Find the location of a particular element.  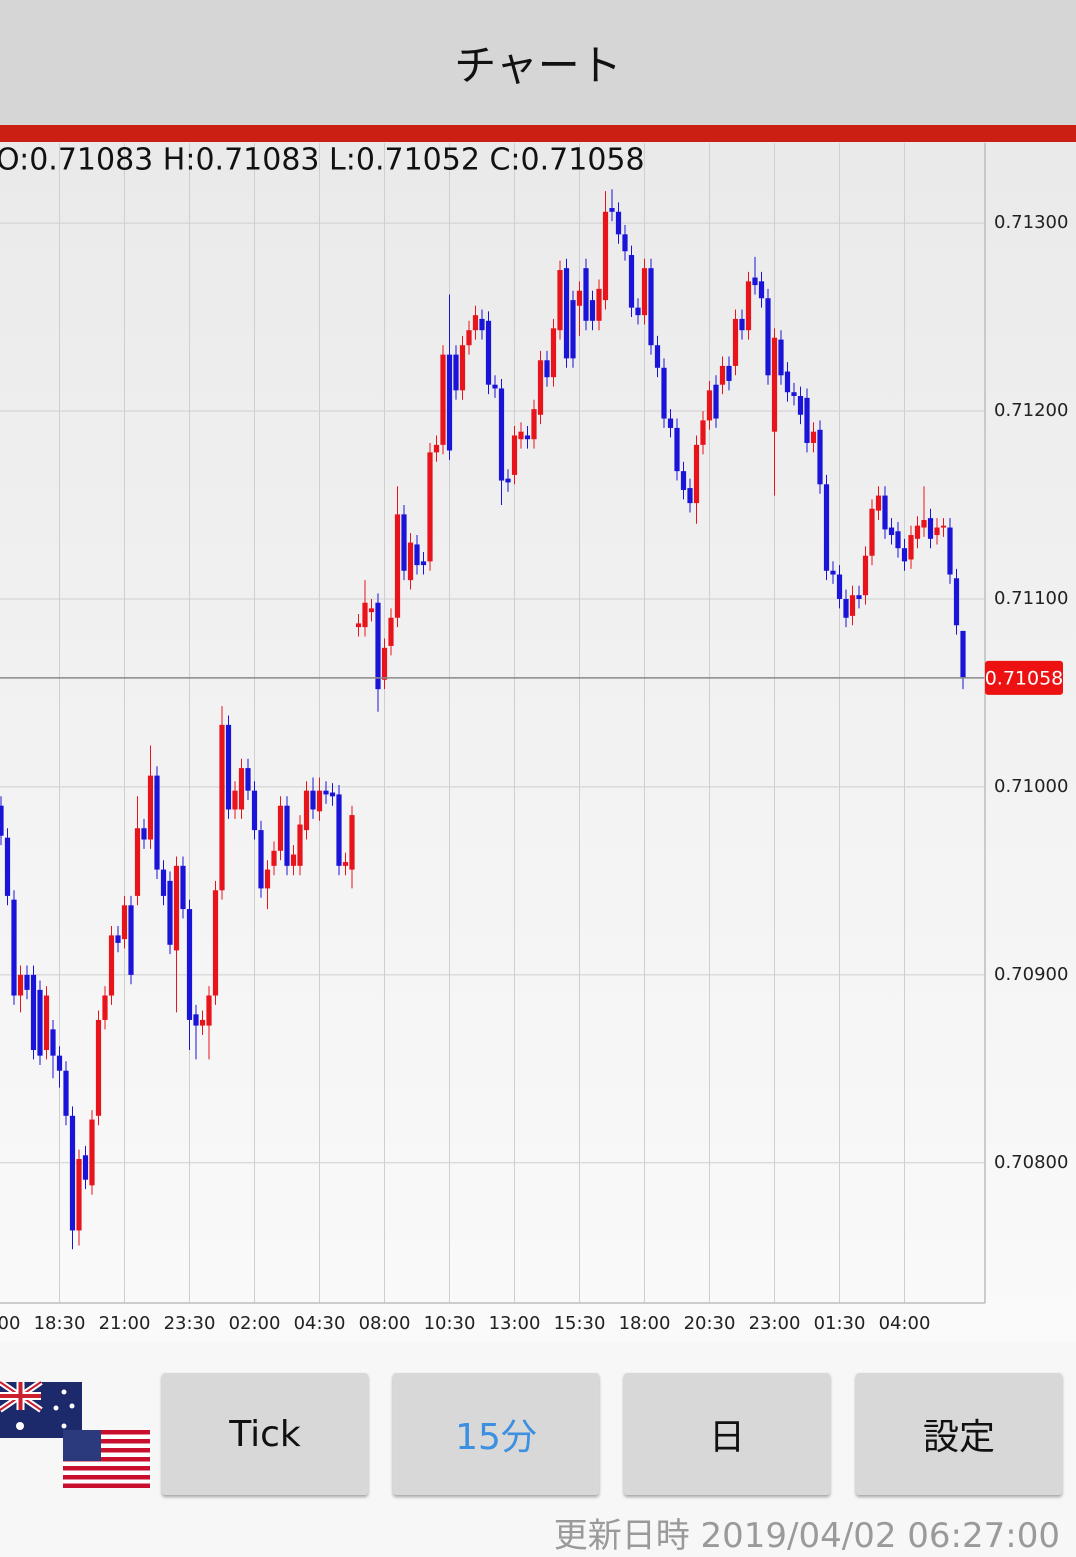

y-tick-label: 0.71300 is located at coordinates (1031, 222).